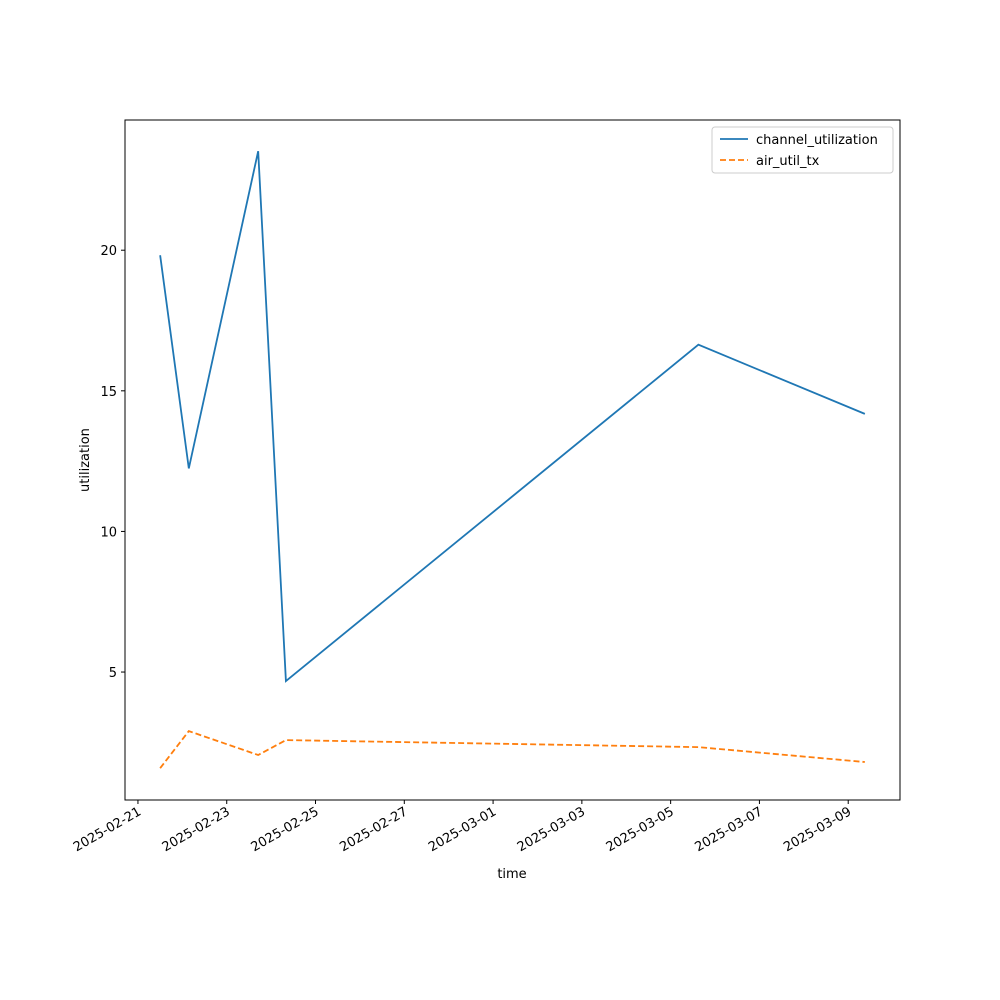 The height and width of the screenshot is (1000, 1000). Describe the element at coordinates (511, 874) in the screenshot. I see `x-axis-label: time` at that location.